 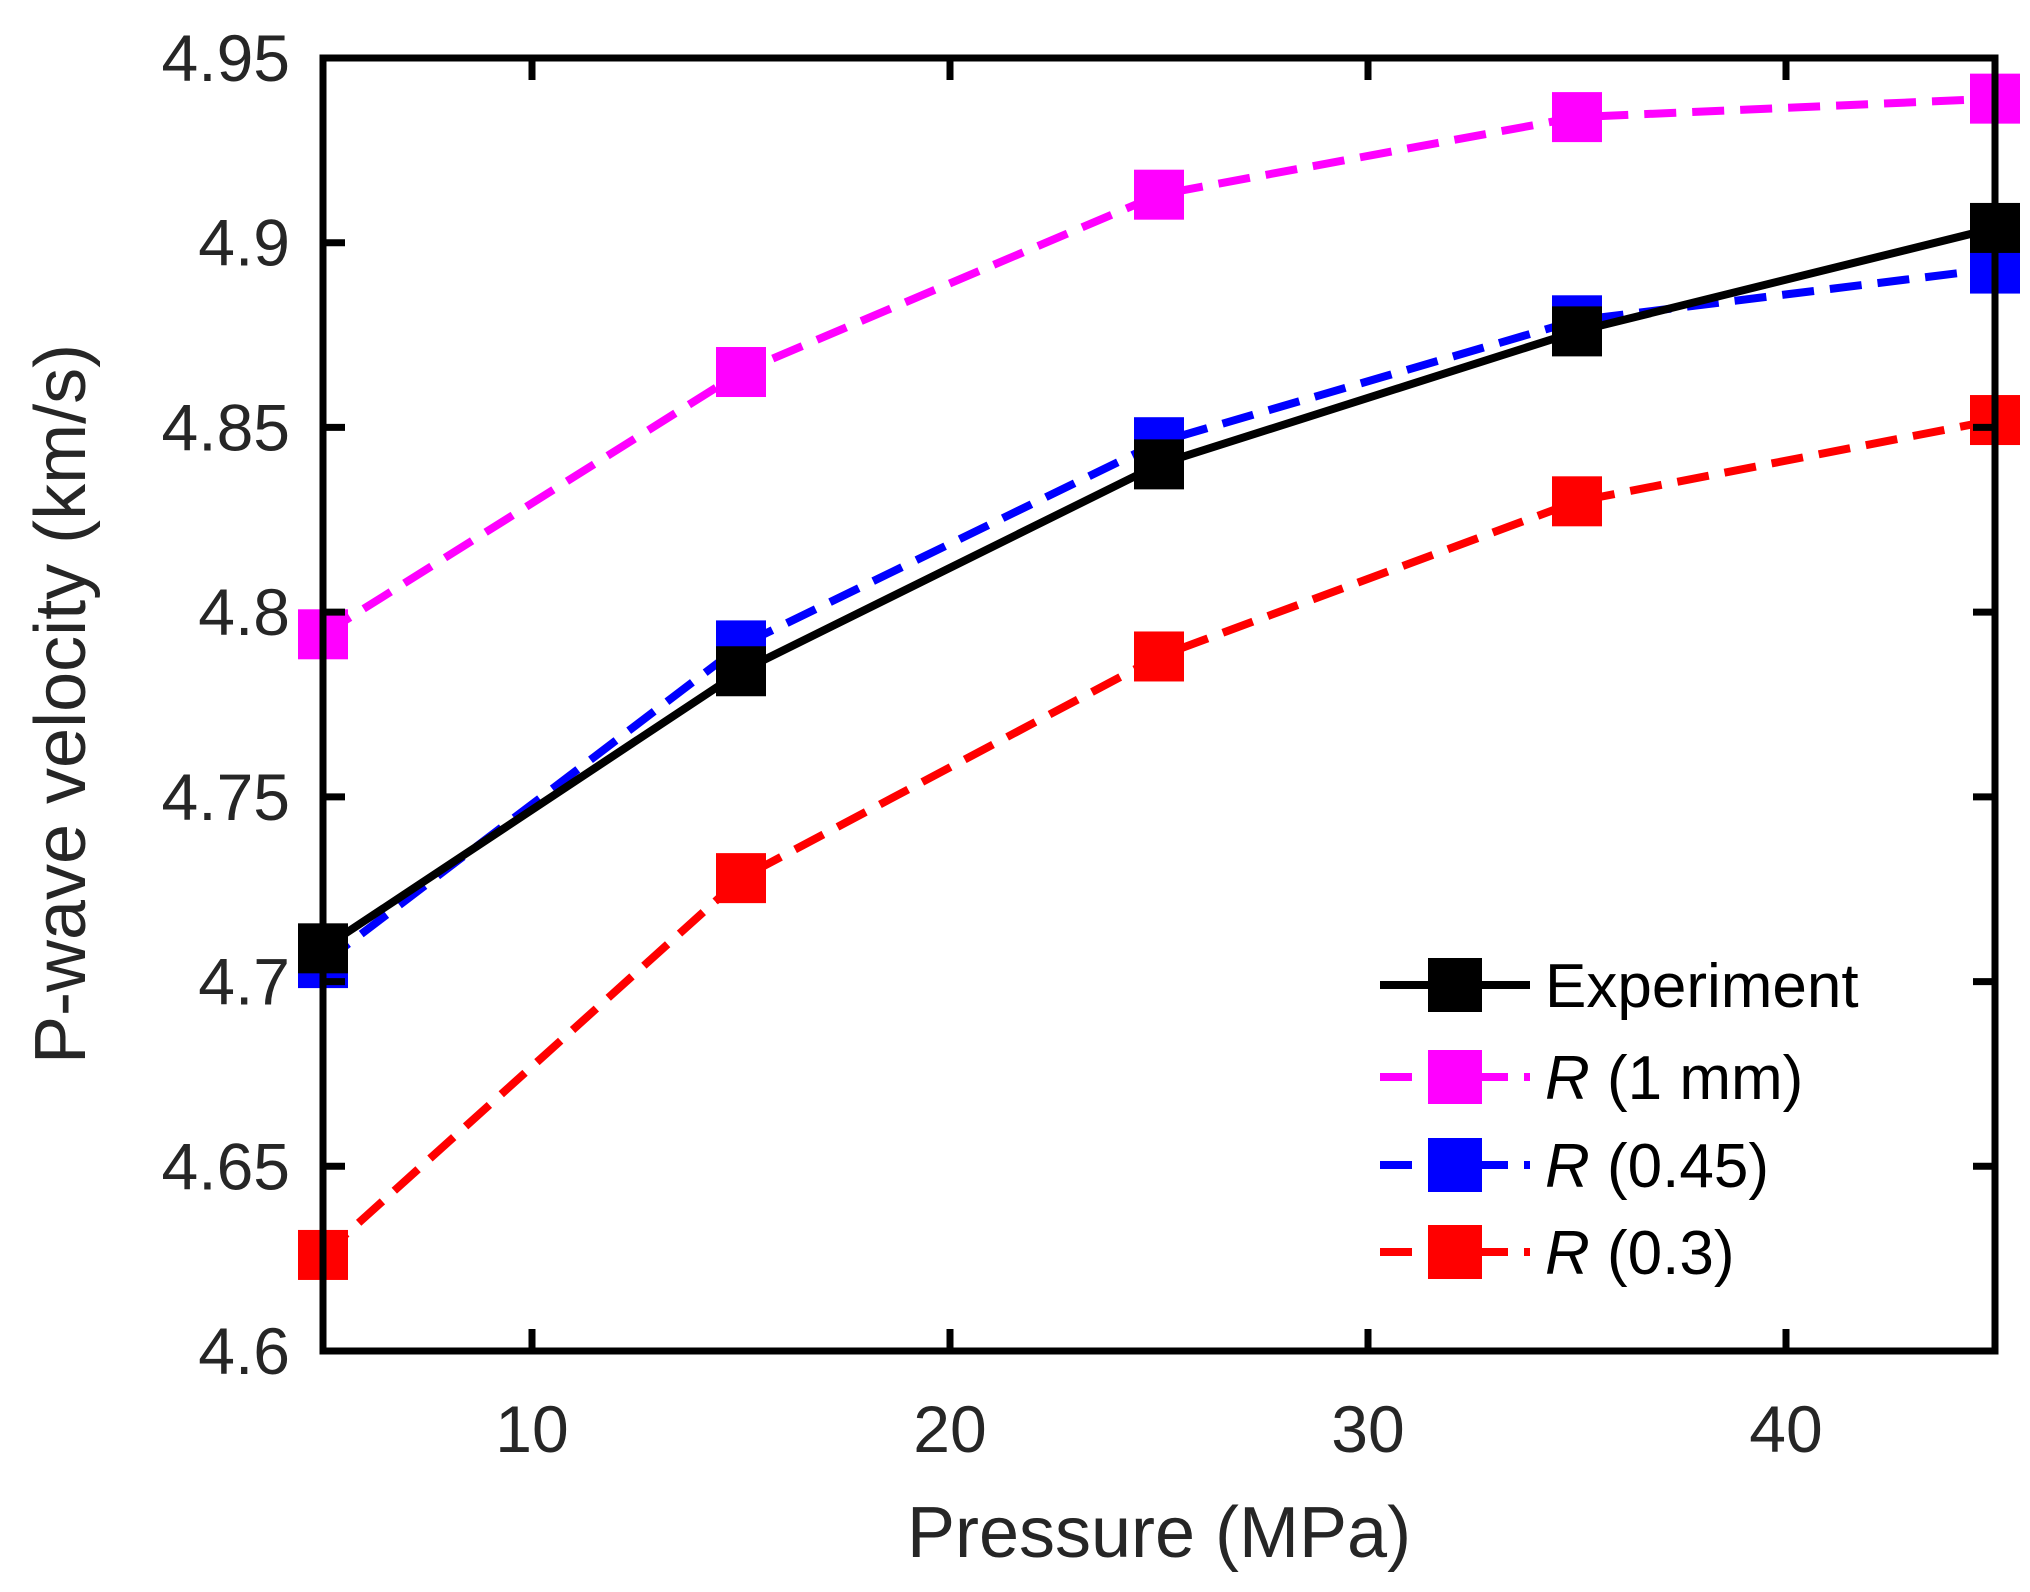 What do you see at coordinates (1159, 1533) in the screenshot?
I see `x-axis-title: Pressure (MPa)` at bounding box center [1159, 1533].